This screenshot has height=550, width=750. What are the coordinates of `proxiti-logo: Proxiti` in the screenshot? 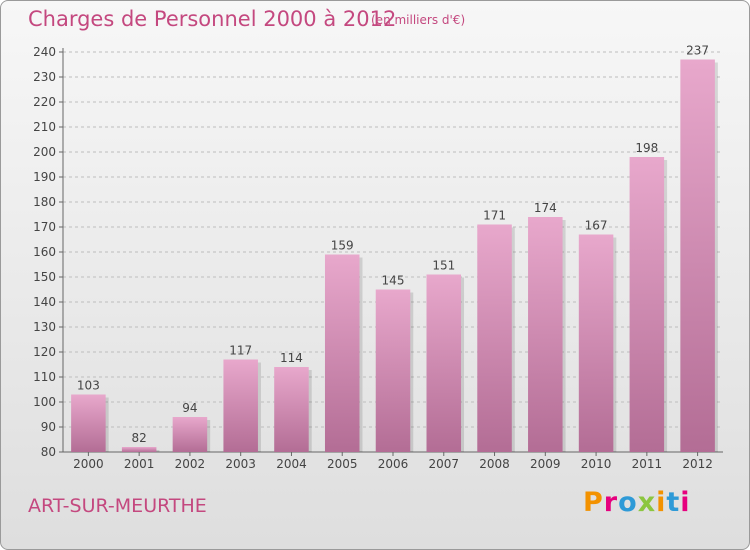 It's located at (637, 502).